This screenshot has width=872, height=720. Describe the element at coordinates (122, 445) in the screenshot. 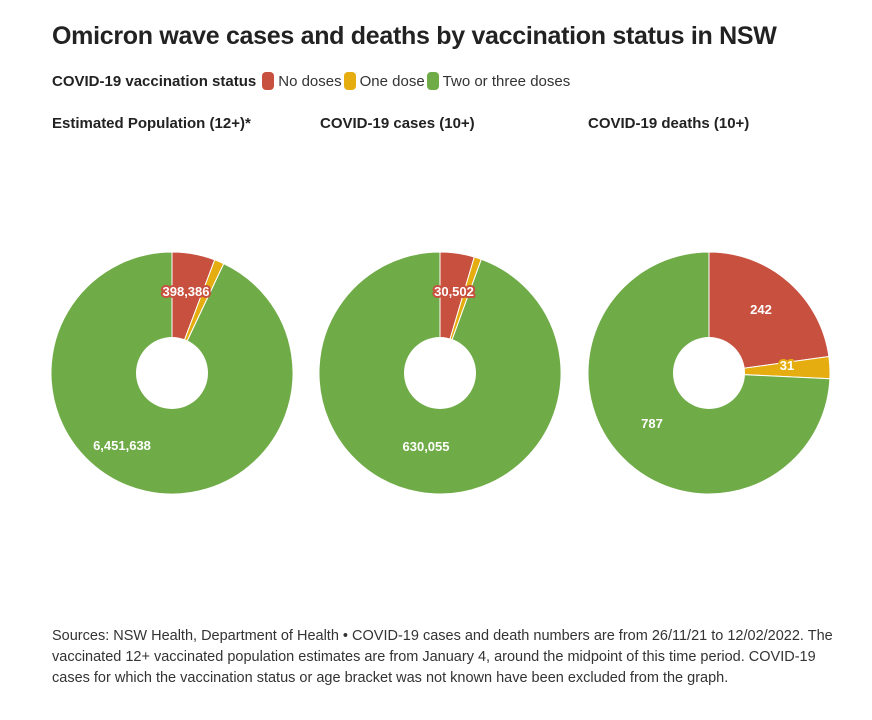

I see `pie-label-two-or-three-doses: 6,451,638` at that location.